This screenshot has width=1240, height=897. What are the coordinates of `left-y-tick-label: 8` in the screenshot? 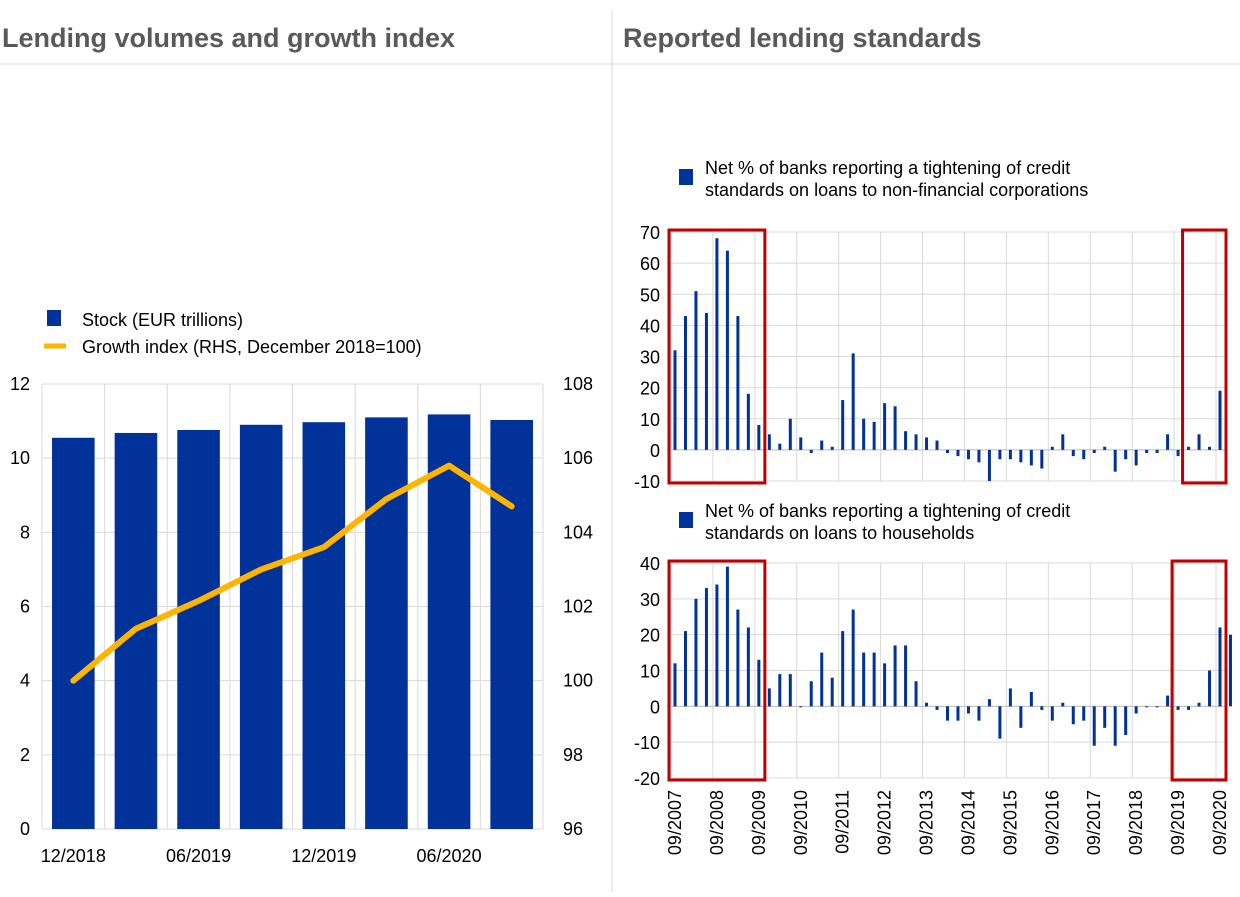 It's located at (25, 532).